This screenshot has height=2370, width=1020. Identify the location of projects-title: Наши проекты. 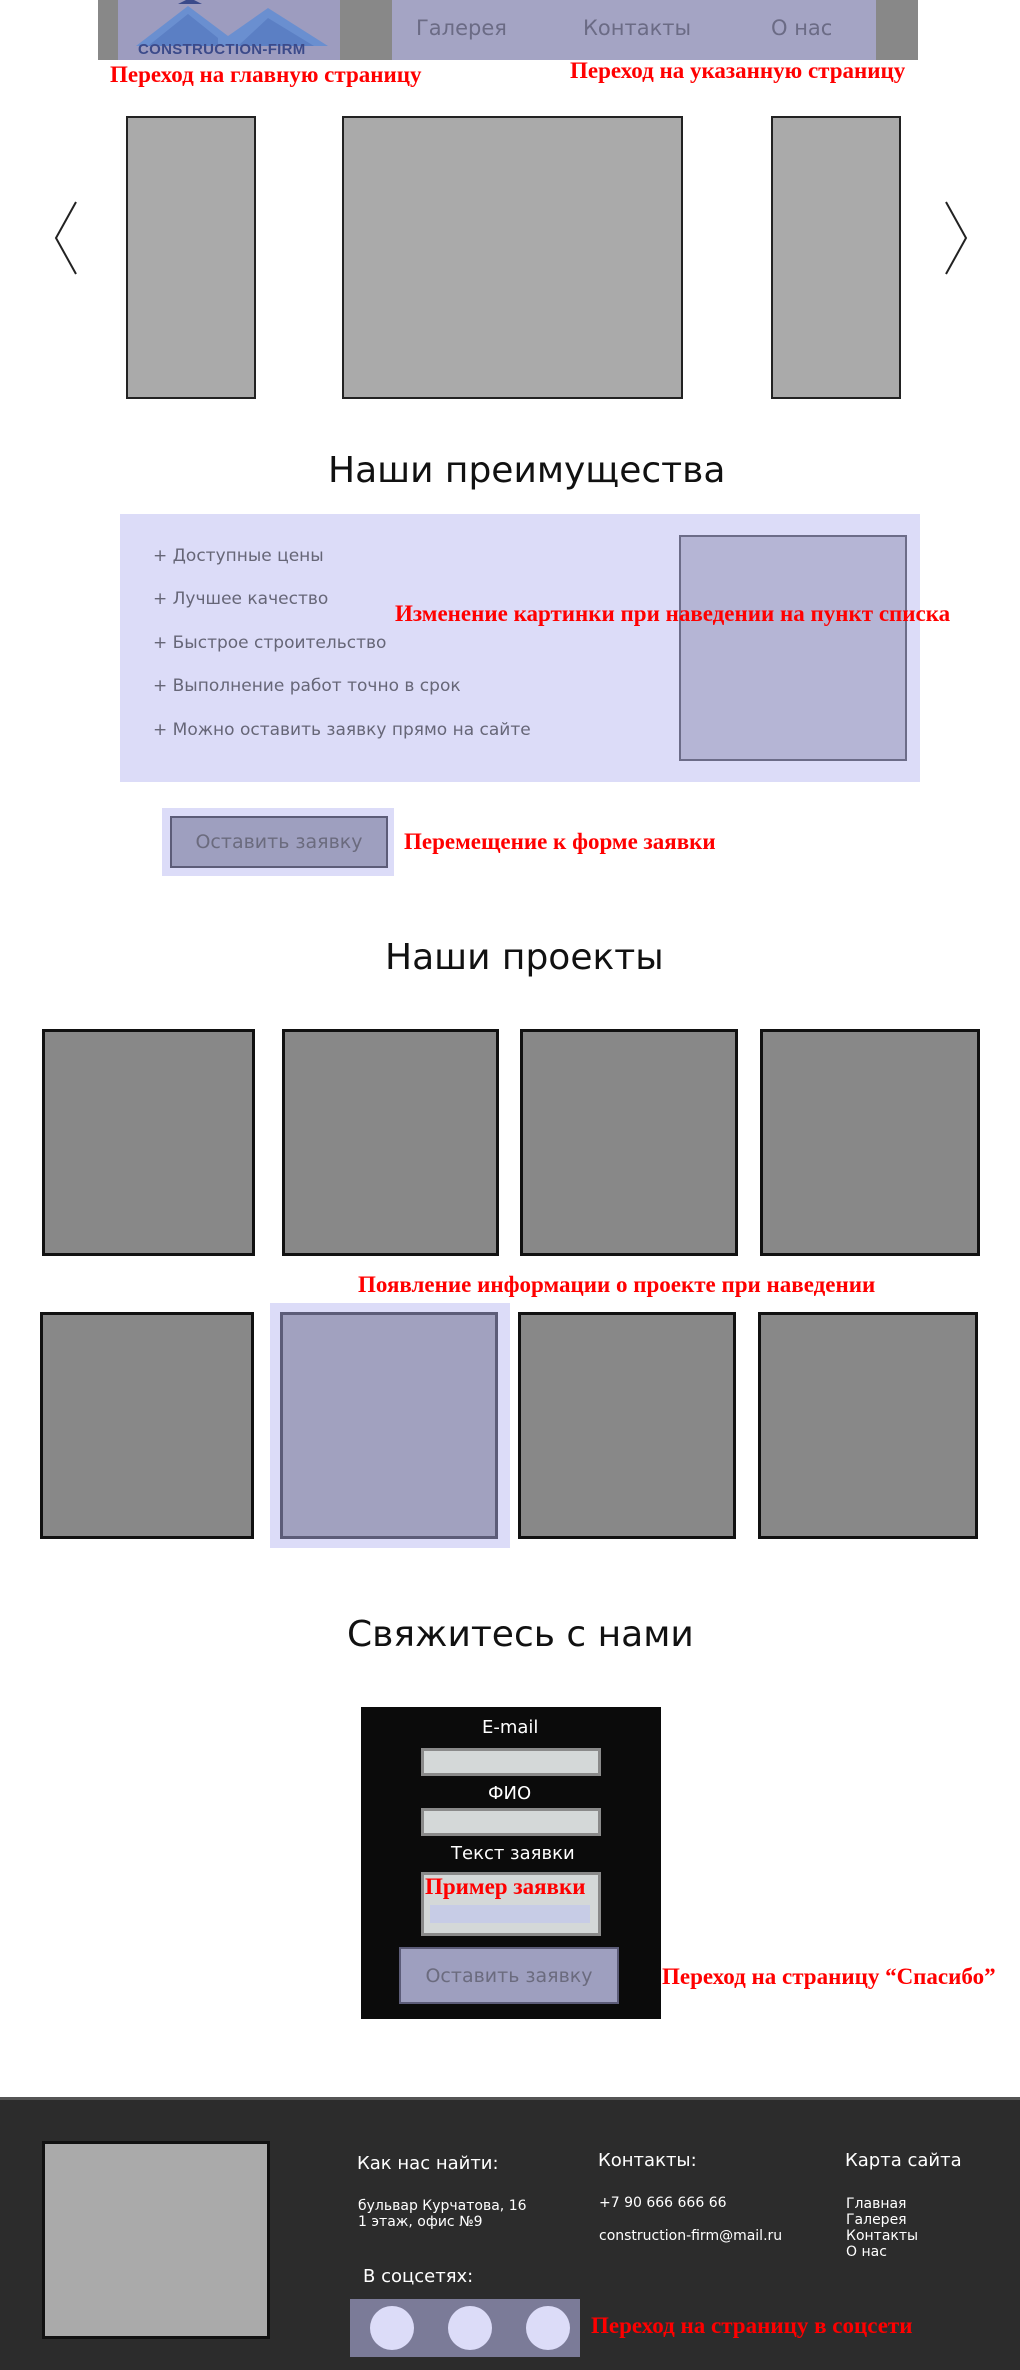
(524, 957).